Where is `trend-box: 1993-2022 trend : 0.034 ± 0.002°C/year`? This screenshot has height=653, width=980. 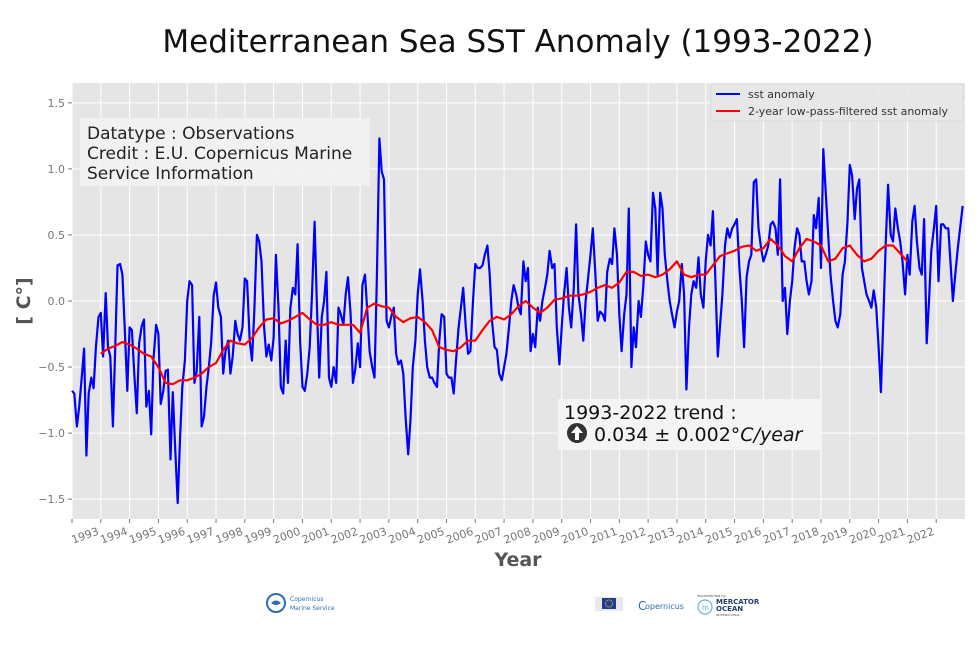
trend-box: 1993-2022 trend : 0.034 ± 0.002°C/year is located at coordinates (689, 424).